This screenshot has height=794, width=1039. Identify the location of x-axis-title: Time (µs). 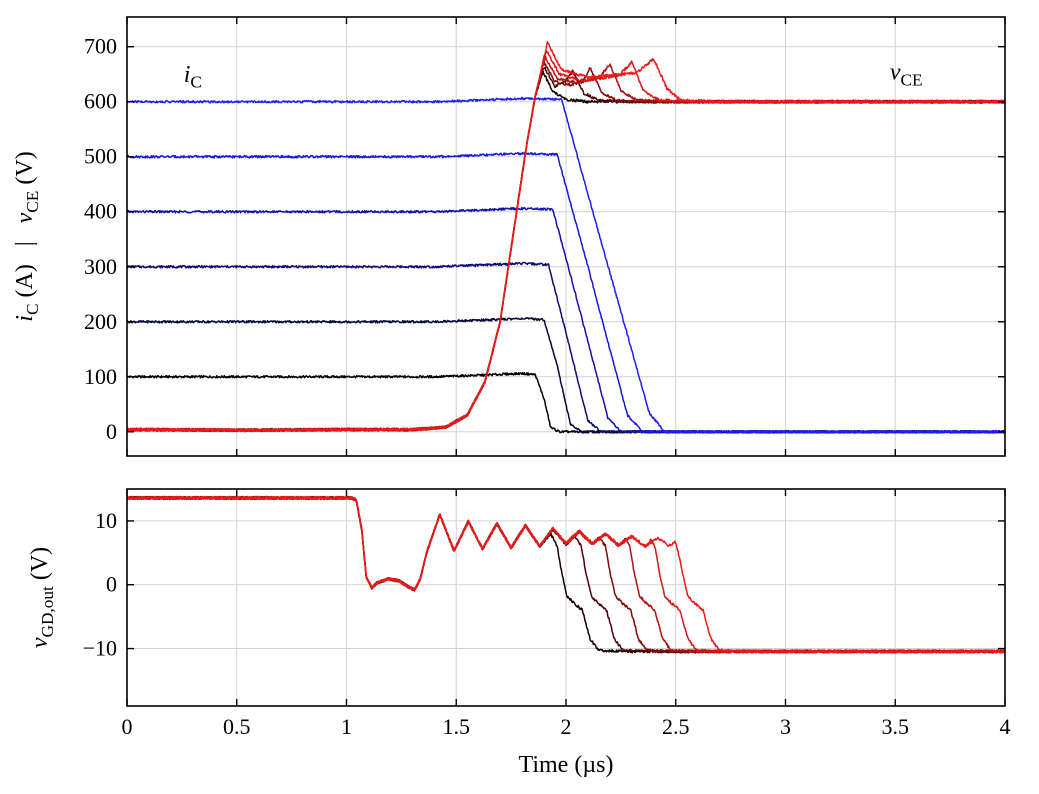
(566, 765).